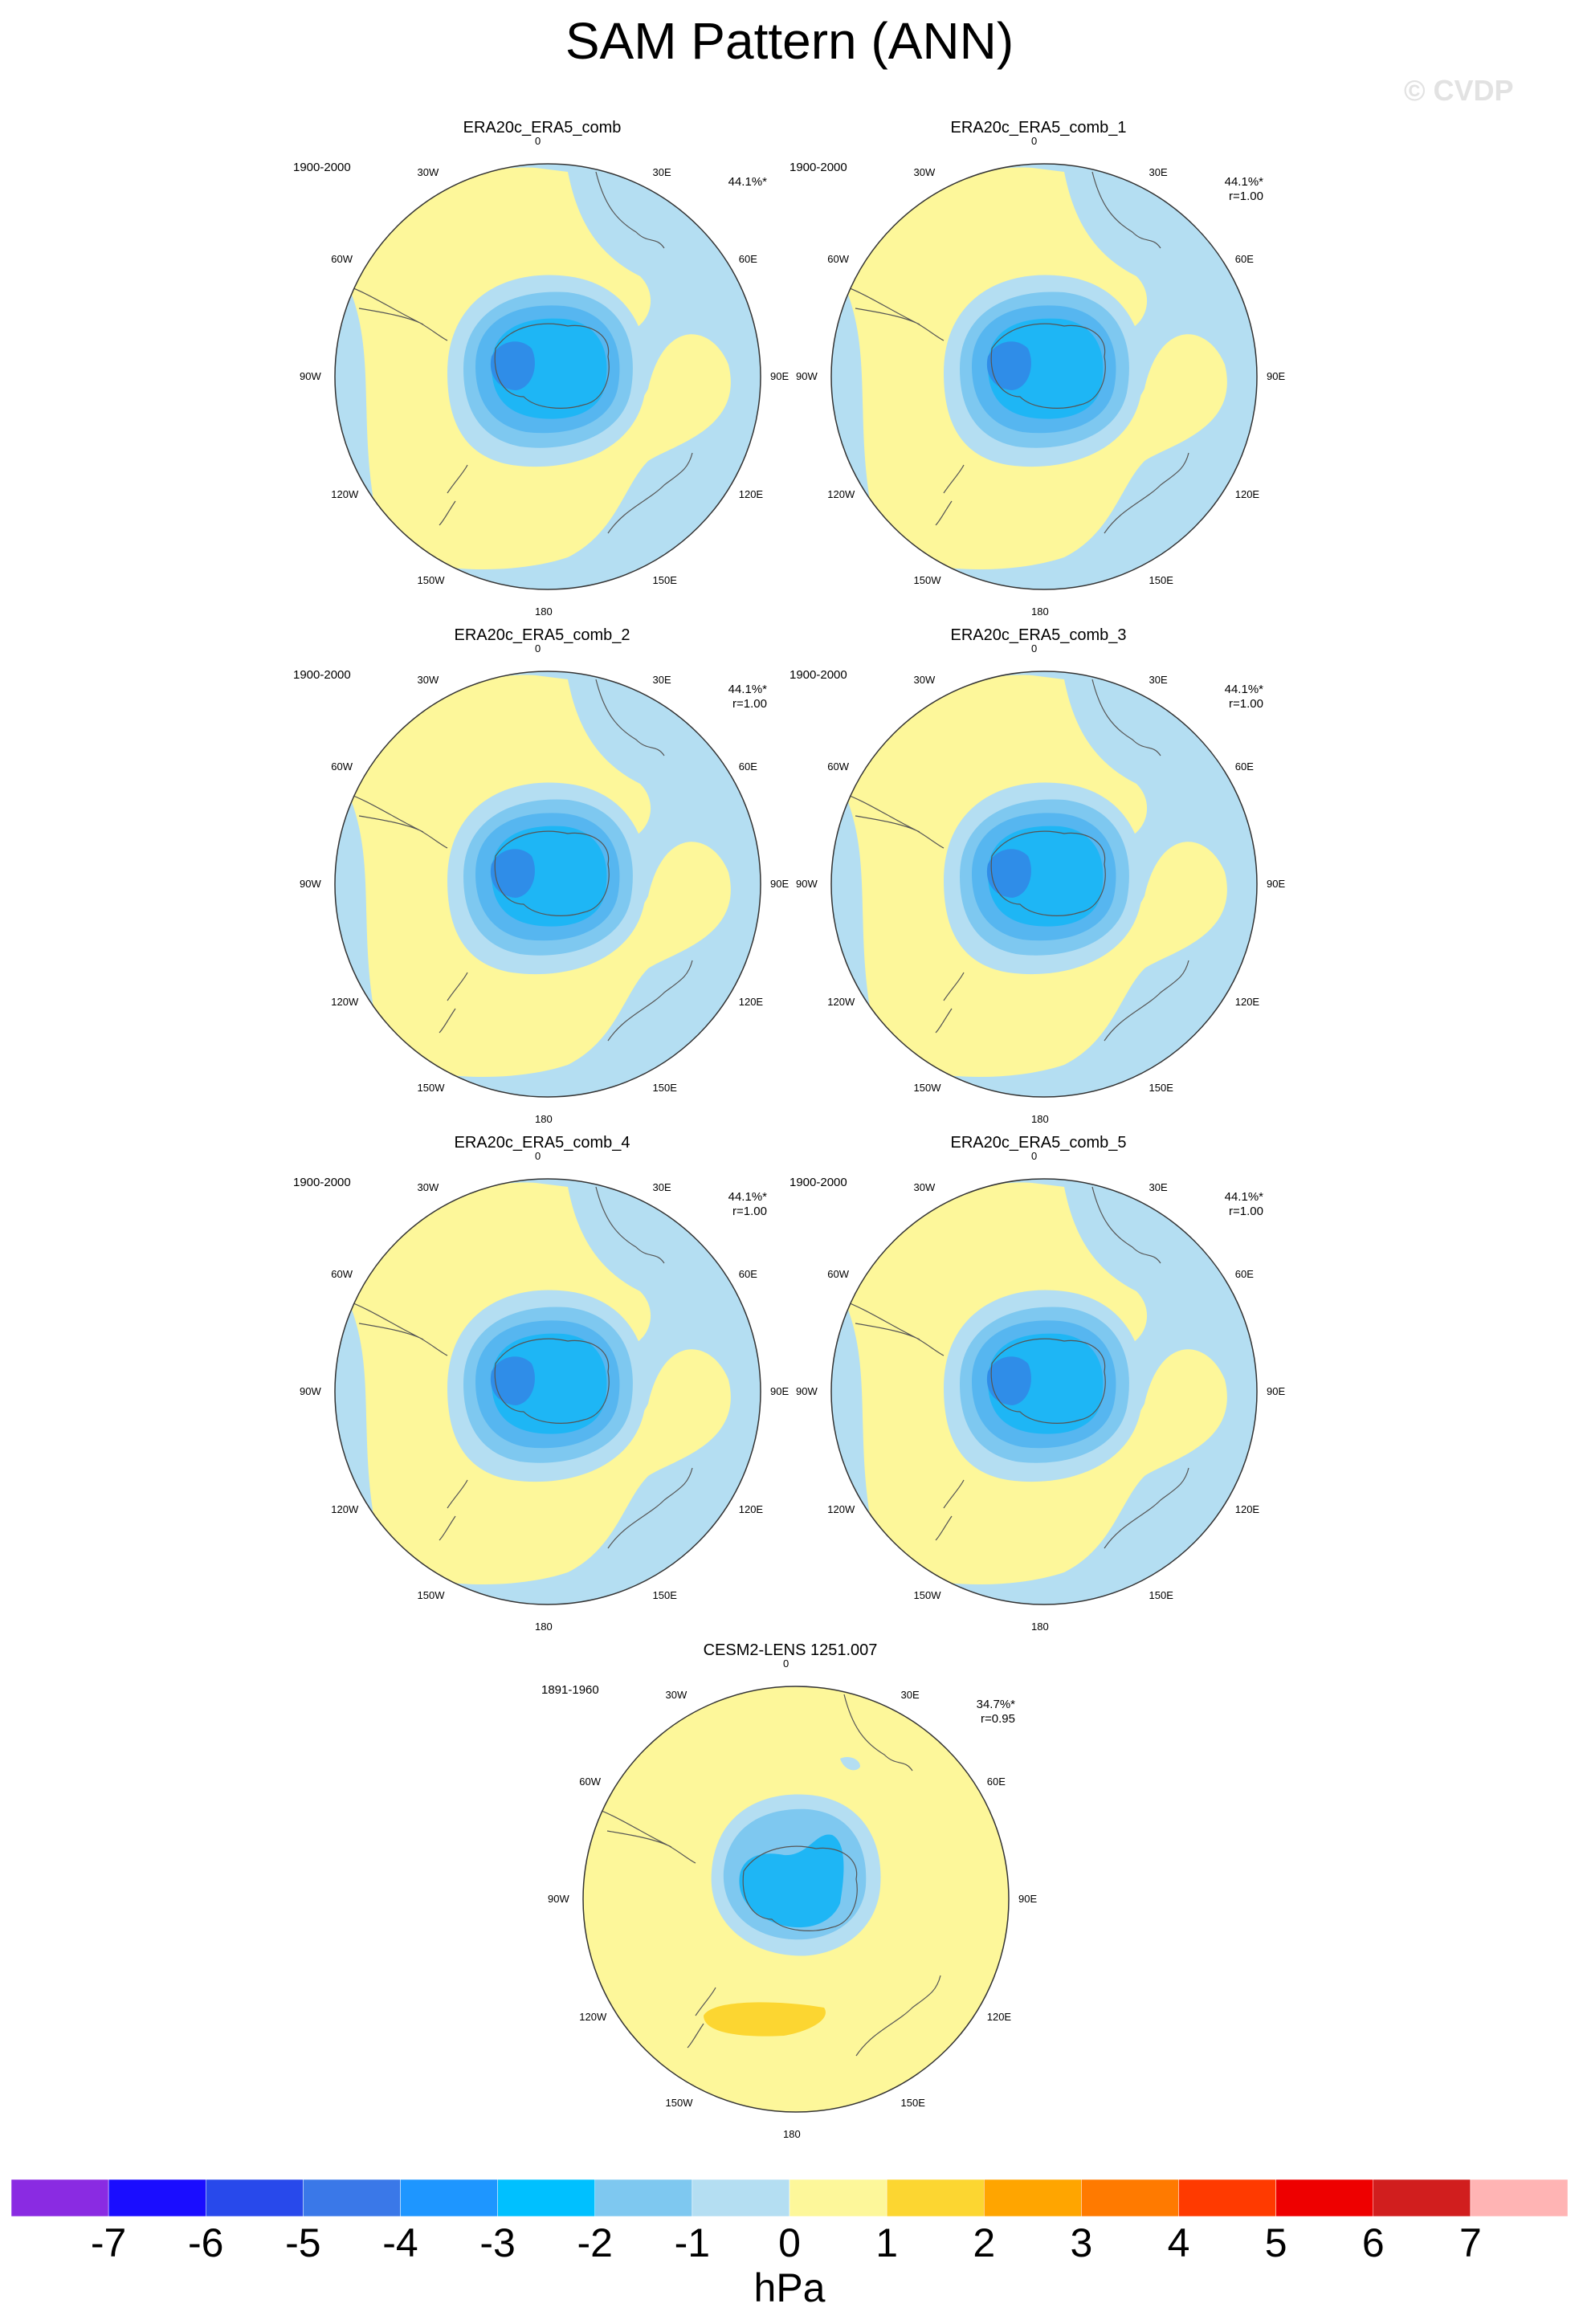 Image resolution: width=1579 pixels, height=2324 pixels. What do you see at coordinates (595, 2243) in the screenshot?
I see `colorbar-tick-label: -2` at bounding box center [595, 2243].